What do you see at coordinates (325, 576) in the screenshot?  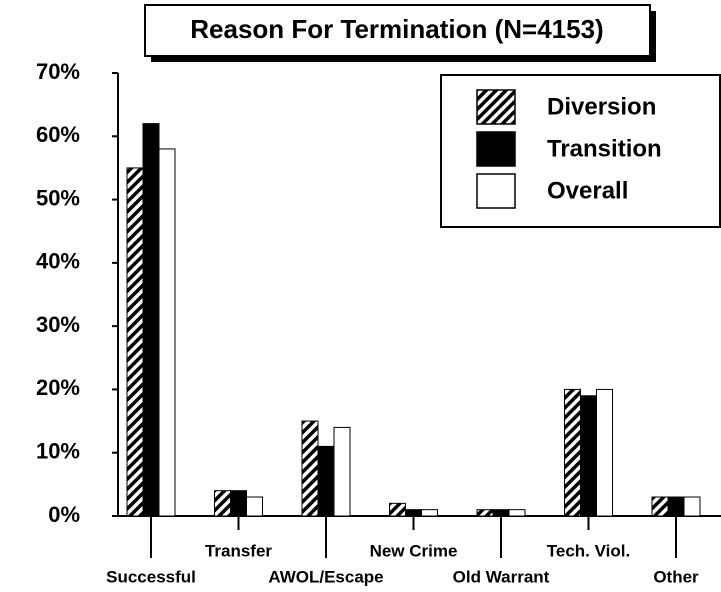 I see `x-tick-label: AWOL/Escape` at bounding box center [325, 576].